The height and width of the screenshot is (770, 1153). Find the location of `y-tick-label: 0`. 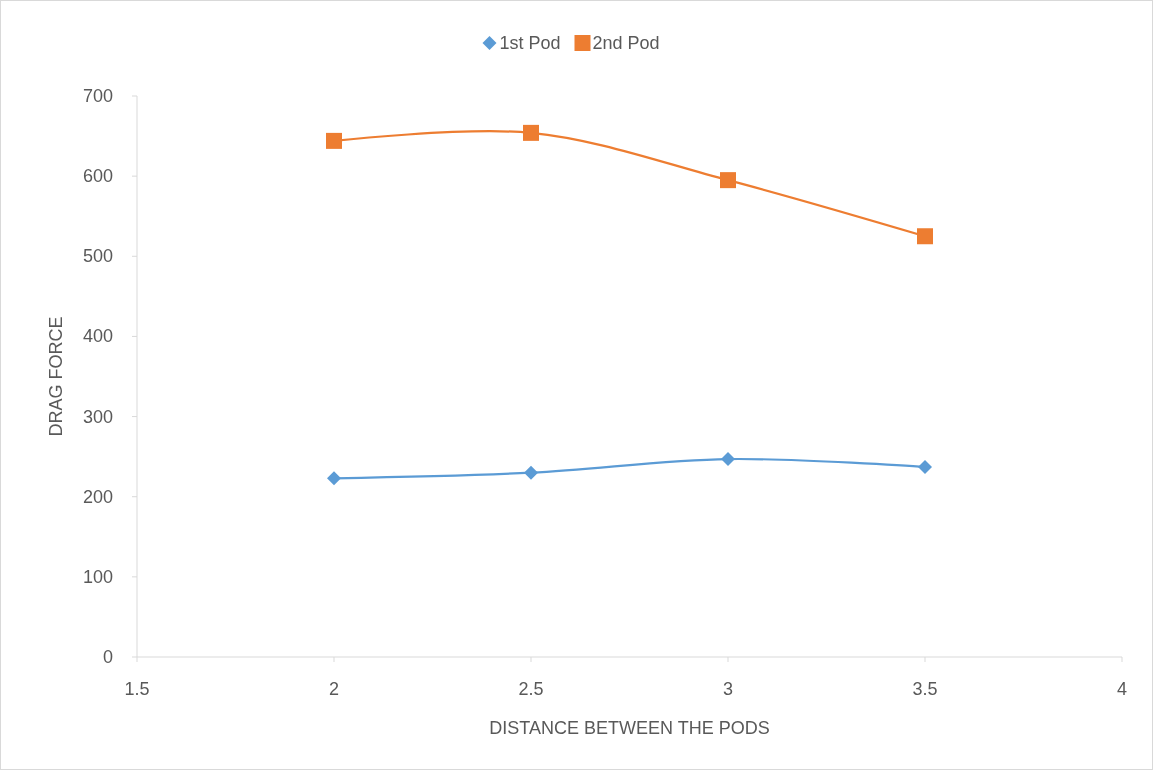

y-tick-label: 0 is located at coordinates (107, 657).